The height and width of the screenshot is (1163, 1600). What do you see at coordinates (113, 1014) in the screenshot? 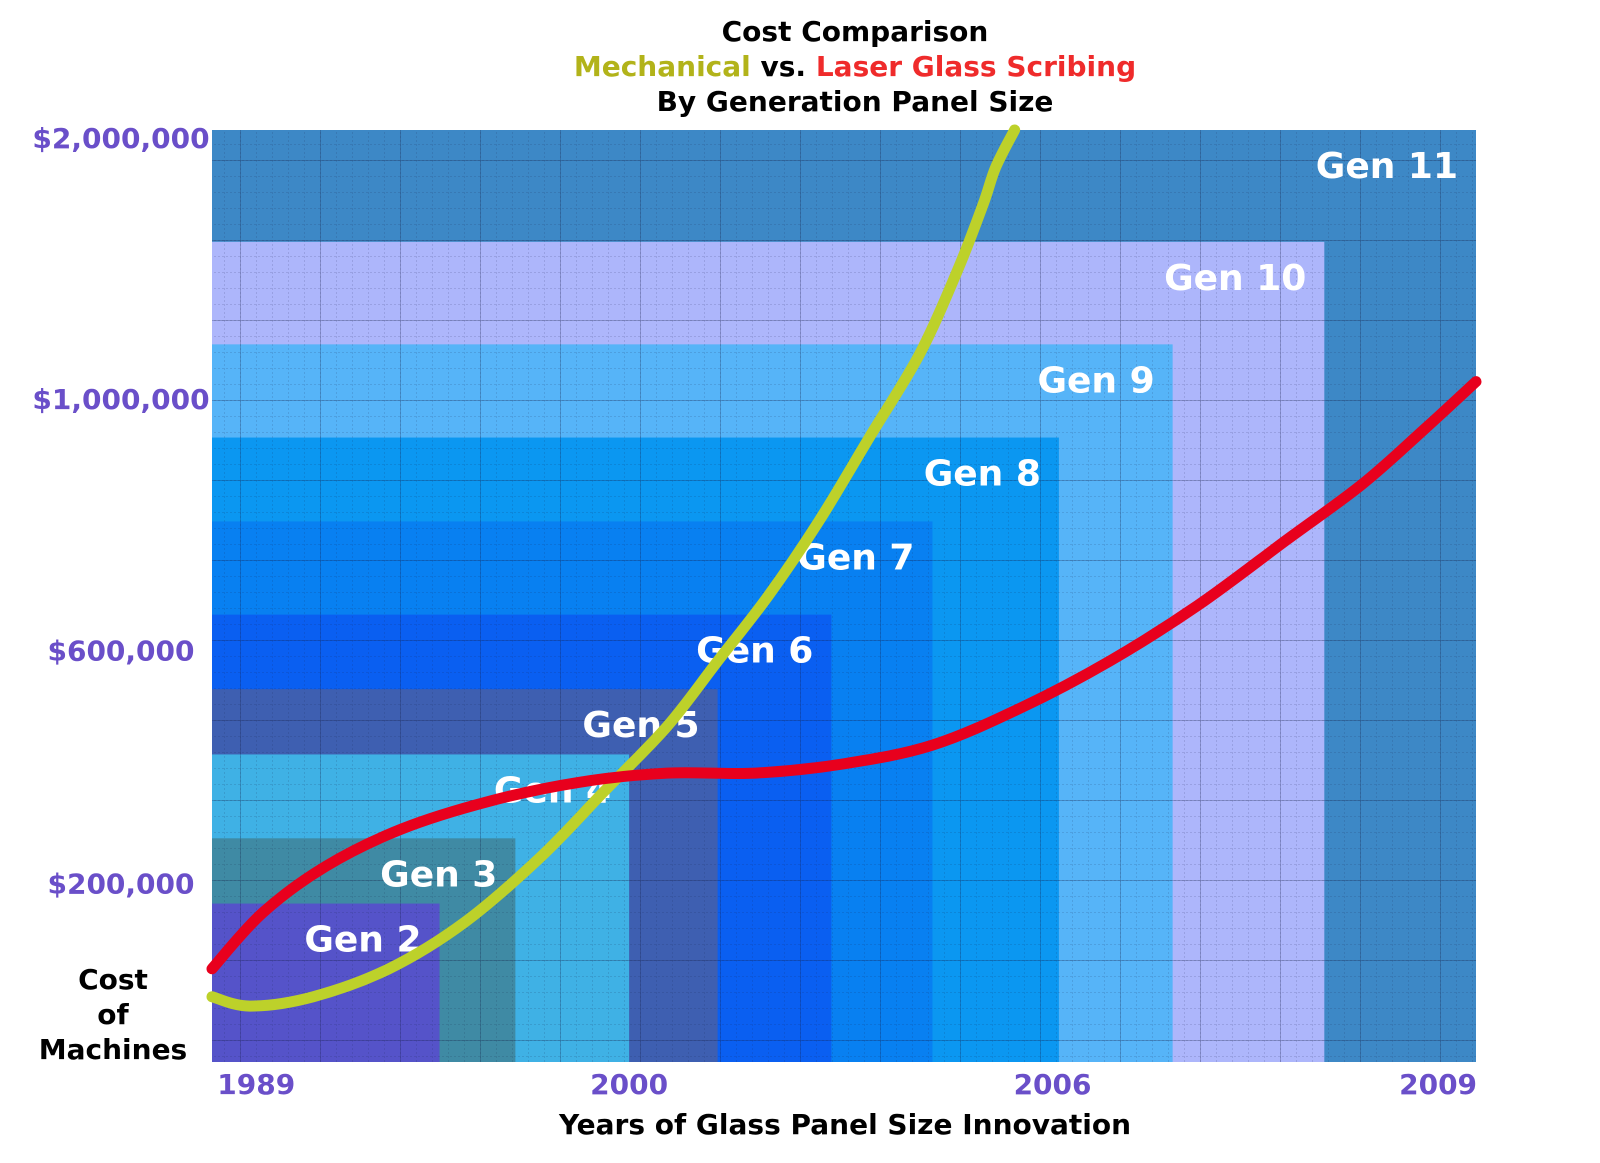
I see `y-axis-label-2: of` at bounding box center [113, 1014].